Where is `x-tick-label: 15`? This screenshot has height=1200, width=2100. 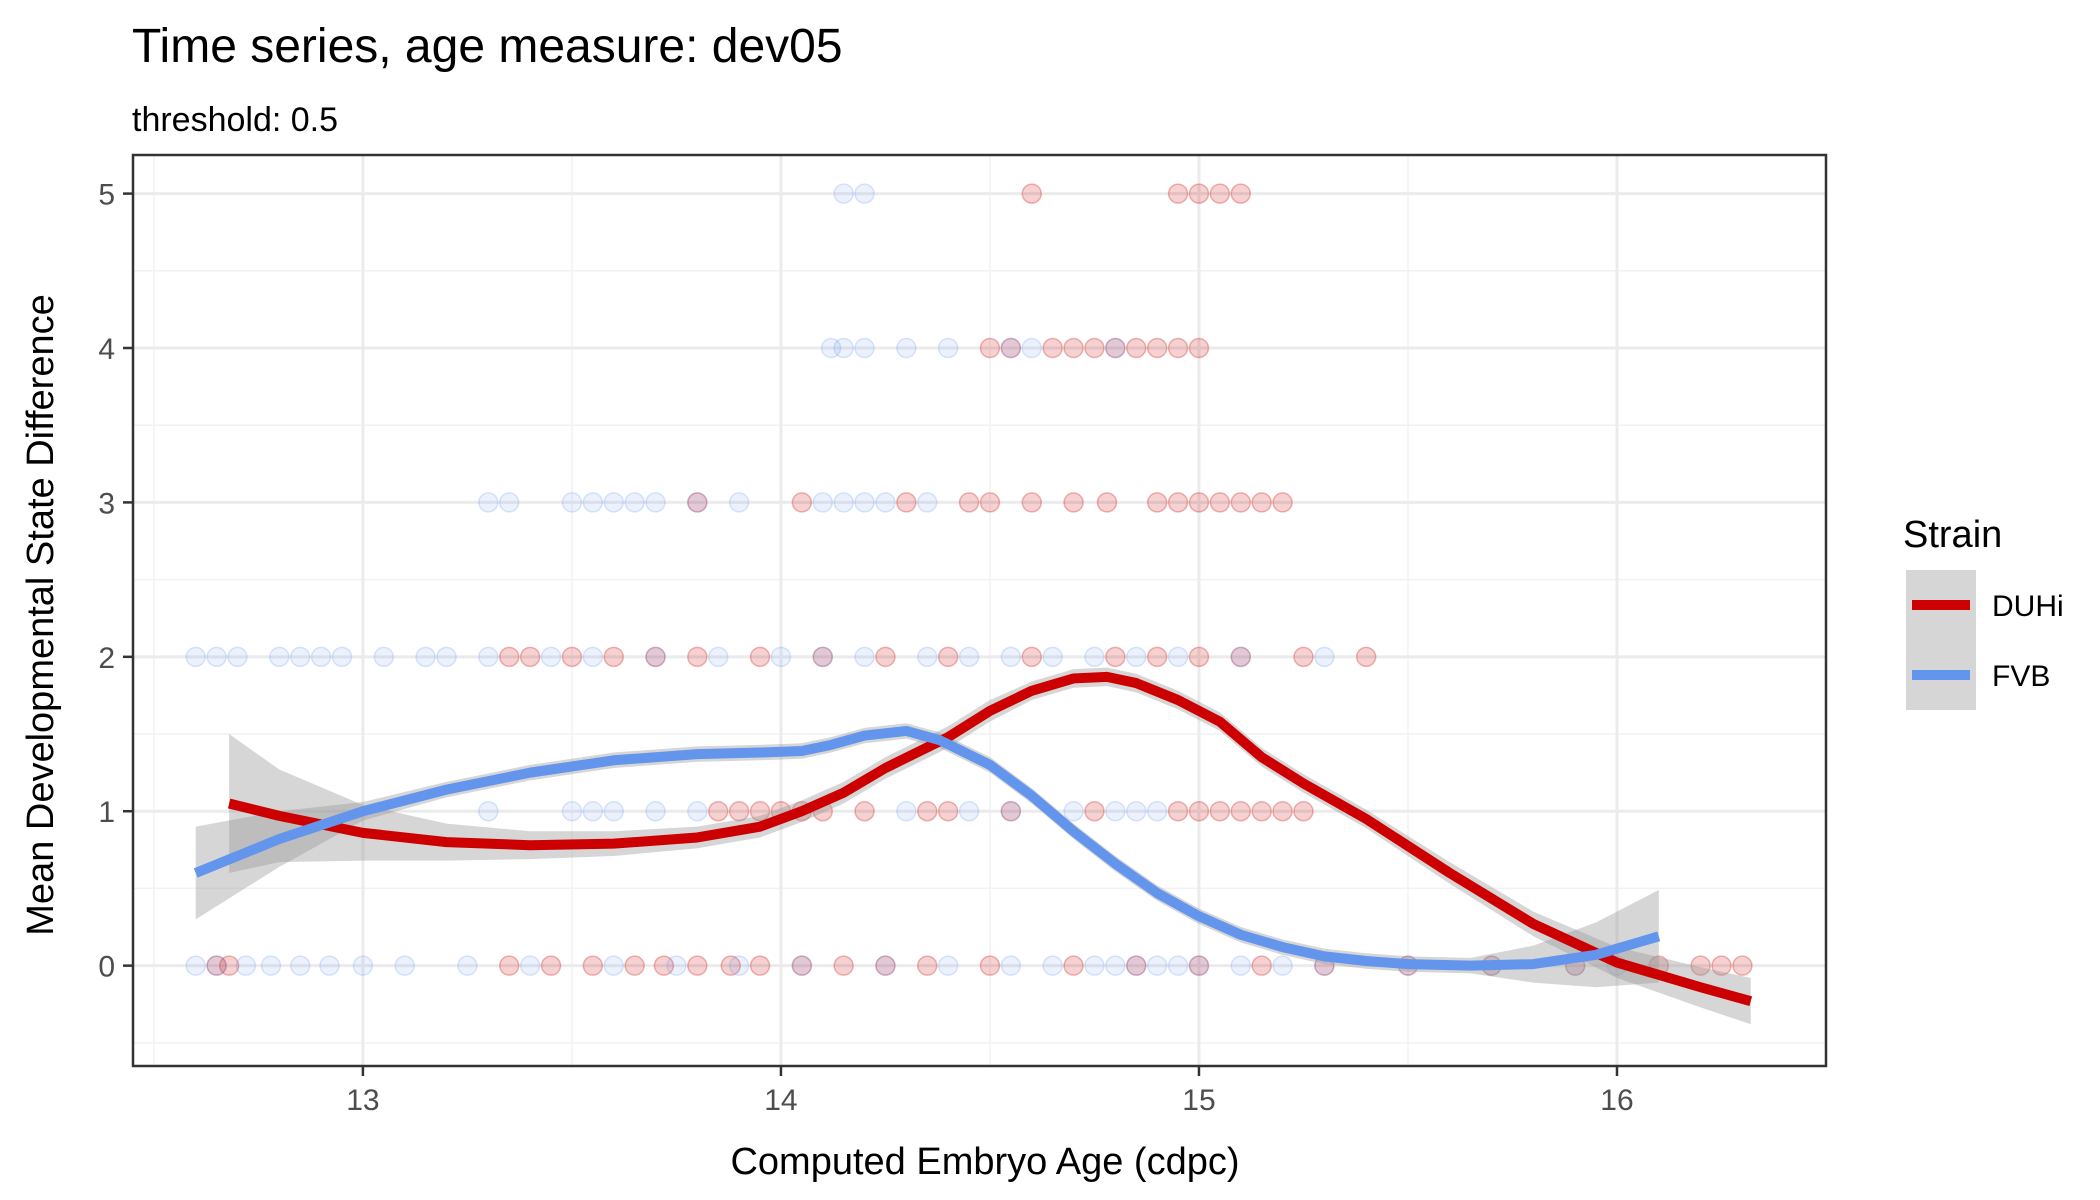
x-tick-label: 15 is located at coordinates (1198, 1100).